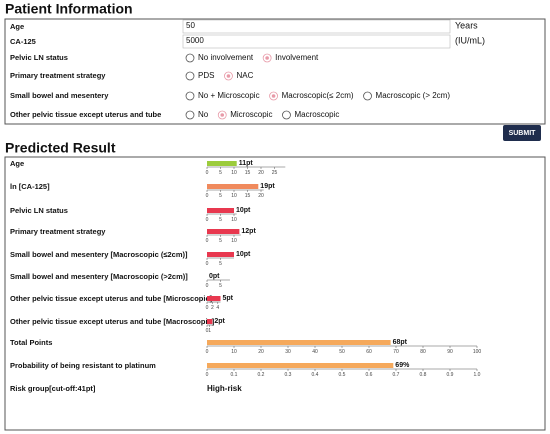 This screenshot has width=550, height=434. Describe the element at coordinates (342, 375) in the screenshot. I see `tick-label: 0.5` at that location.